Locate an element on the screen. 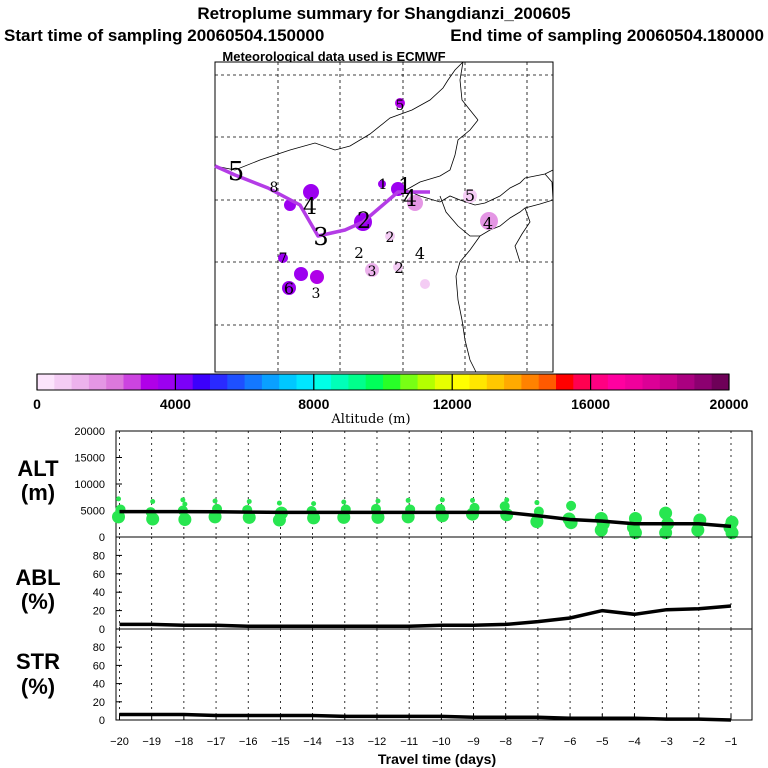  x-tick-label: −8 is located at coordinates (505, 742).